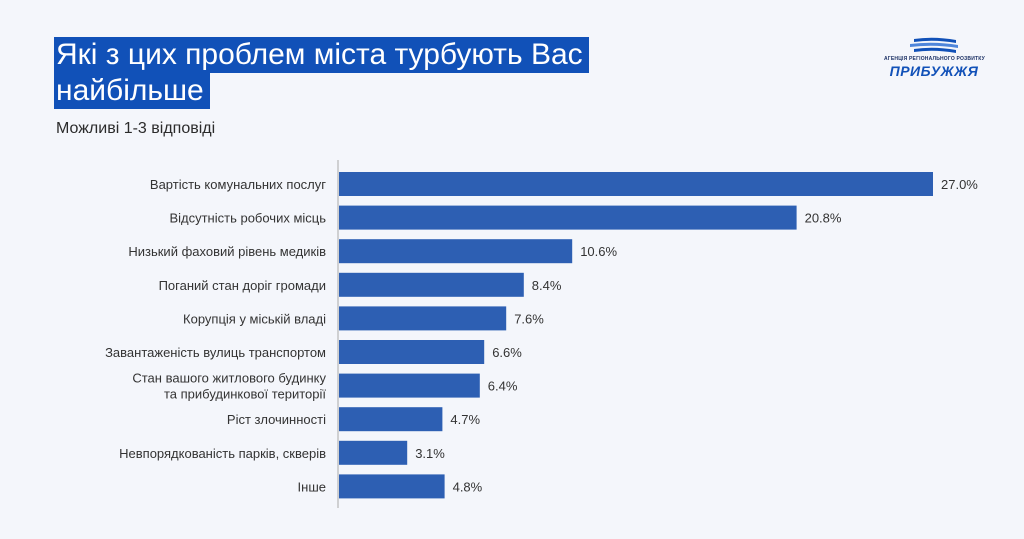 This screenshot has width=1024, height=539. I want to click on logo-waves-icon, so click(934, 45).